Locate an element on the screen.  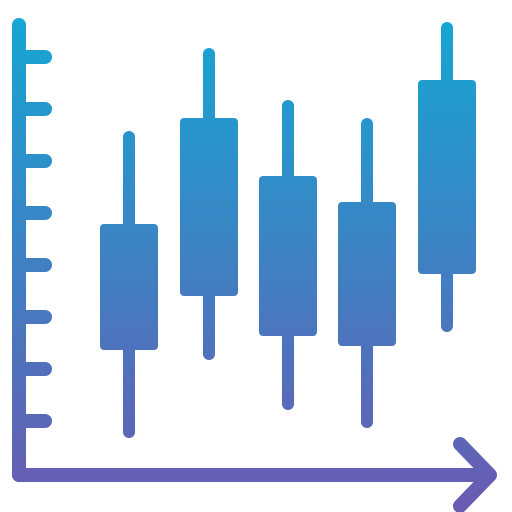
y-axis-ticks is located at coordinates (32, 239).